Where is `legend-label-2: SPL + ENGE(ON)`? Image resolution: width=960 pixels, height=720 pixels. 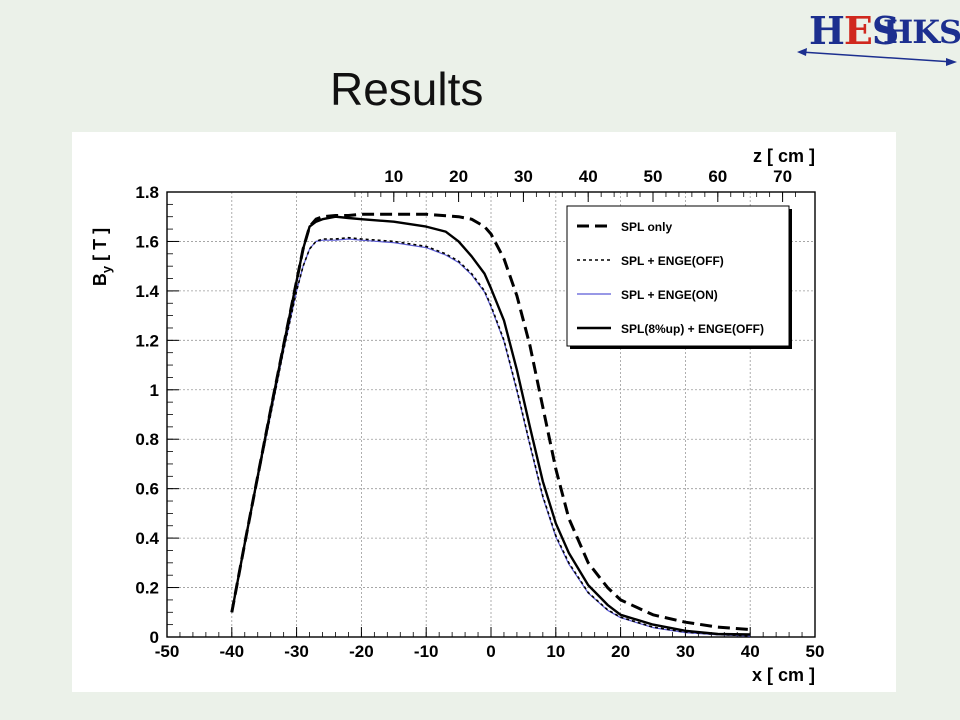 legend-label-2: SPL + ENGE(ON) is located at coordinates (669, 295).